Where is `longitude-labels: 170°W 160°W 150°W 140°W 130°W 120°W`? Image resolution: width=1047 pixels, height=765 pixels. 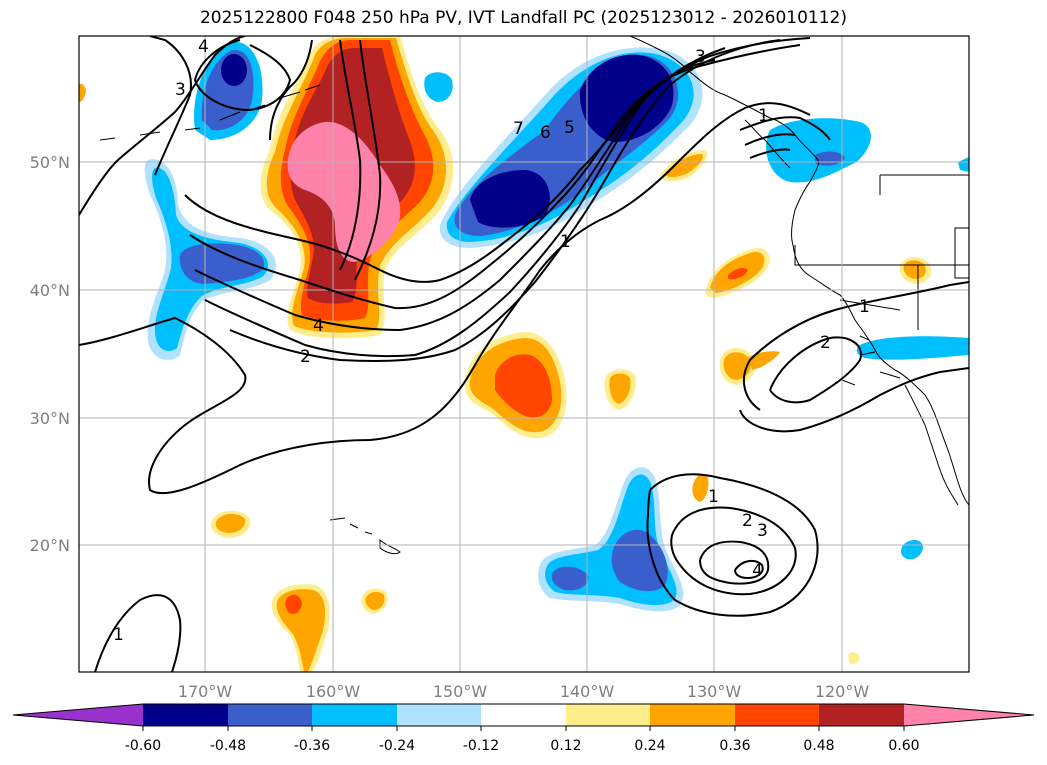 longitude-labels: 170°W 160°W 150°W 140°W 130°W 120°W is located at coordinates (524, 691).